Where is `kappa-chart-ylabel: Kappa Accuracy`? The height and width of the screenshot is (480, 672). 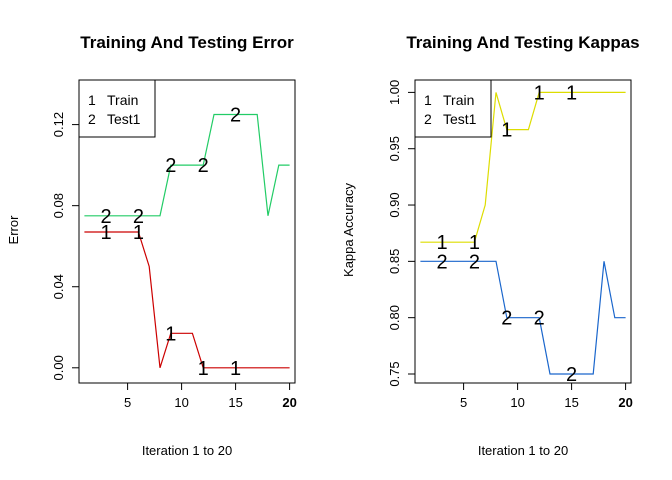 kappa-chart-ylabel: Kappa Accuracy is located at coordinates (348, 230).